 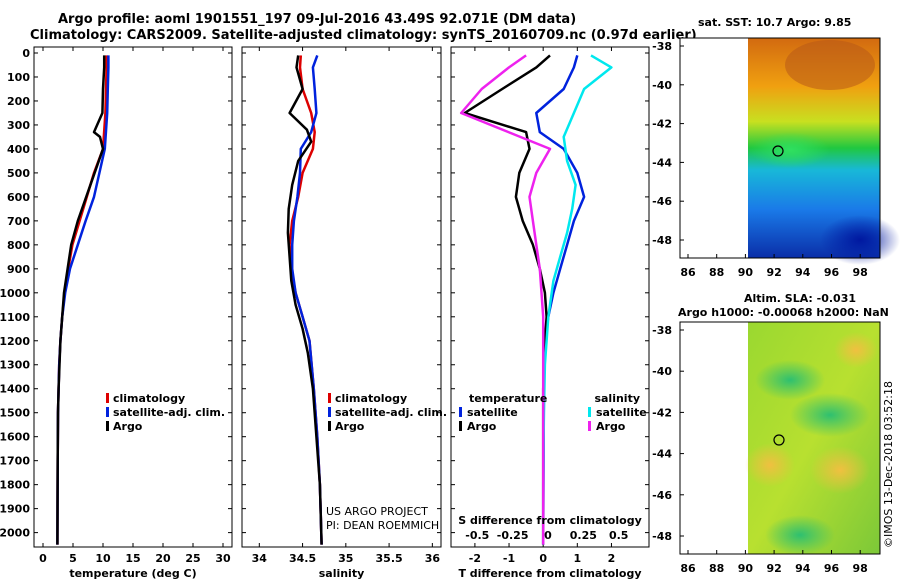 What do you see at coordinates (18, 101) in the screenshot?
I see `depth-tick-label: 200` at bounding box center [18, 101].